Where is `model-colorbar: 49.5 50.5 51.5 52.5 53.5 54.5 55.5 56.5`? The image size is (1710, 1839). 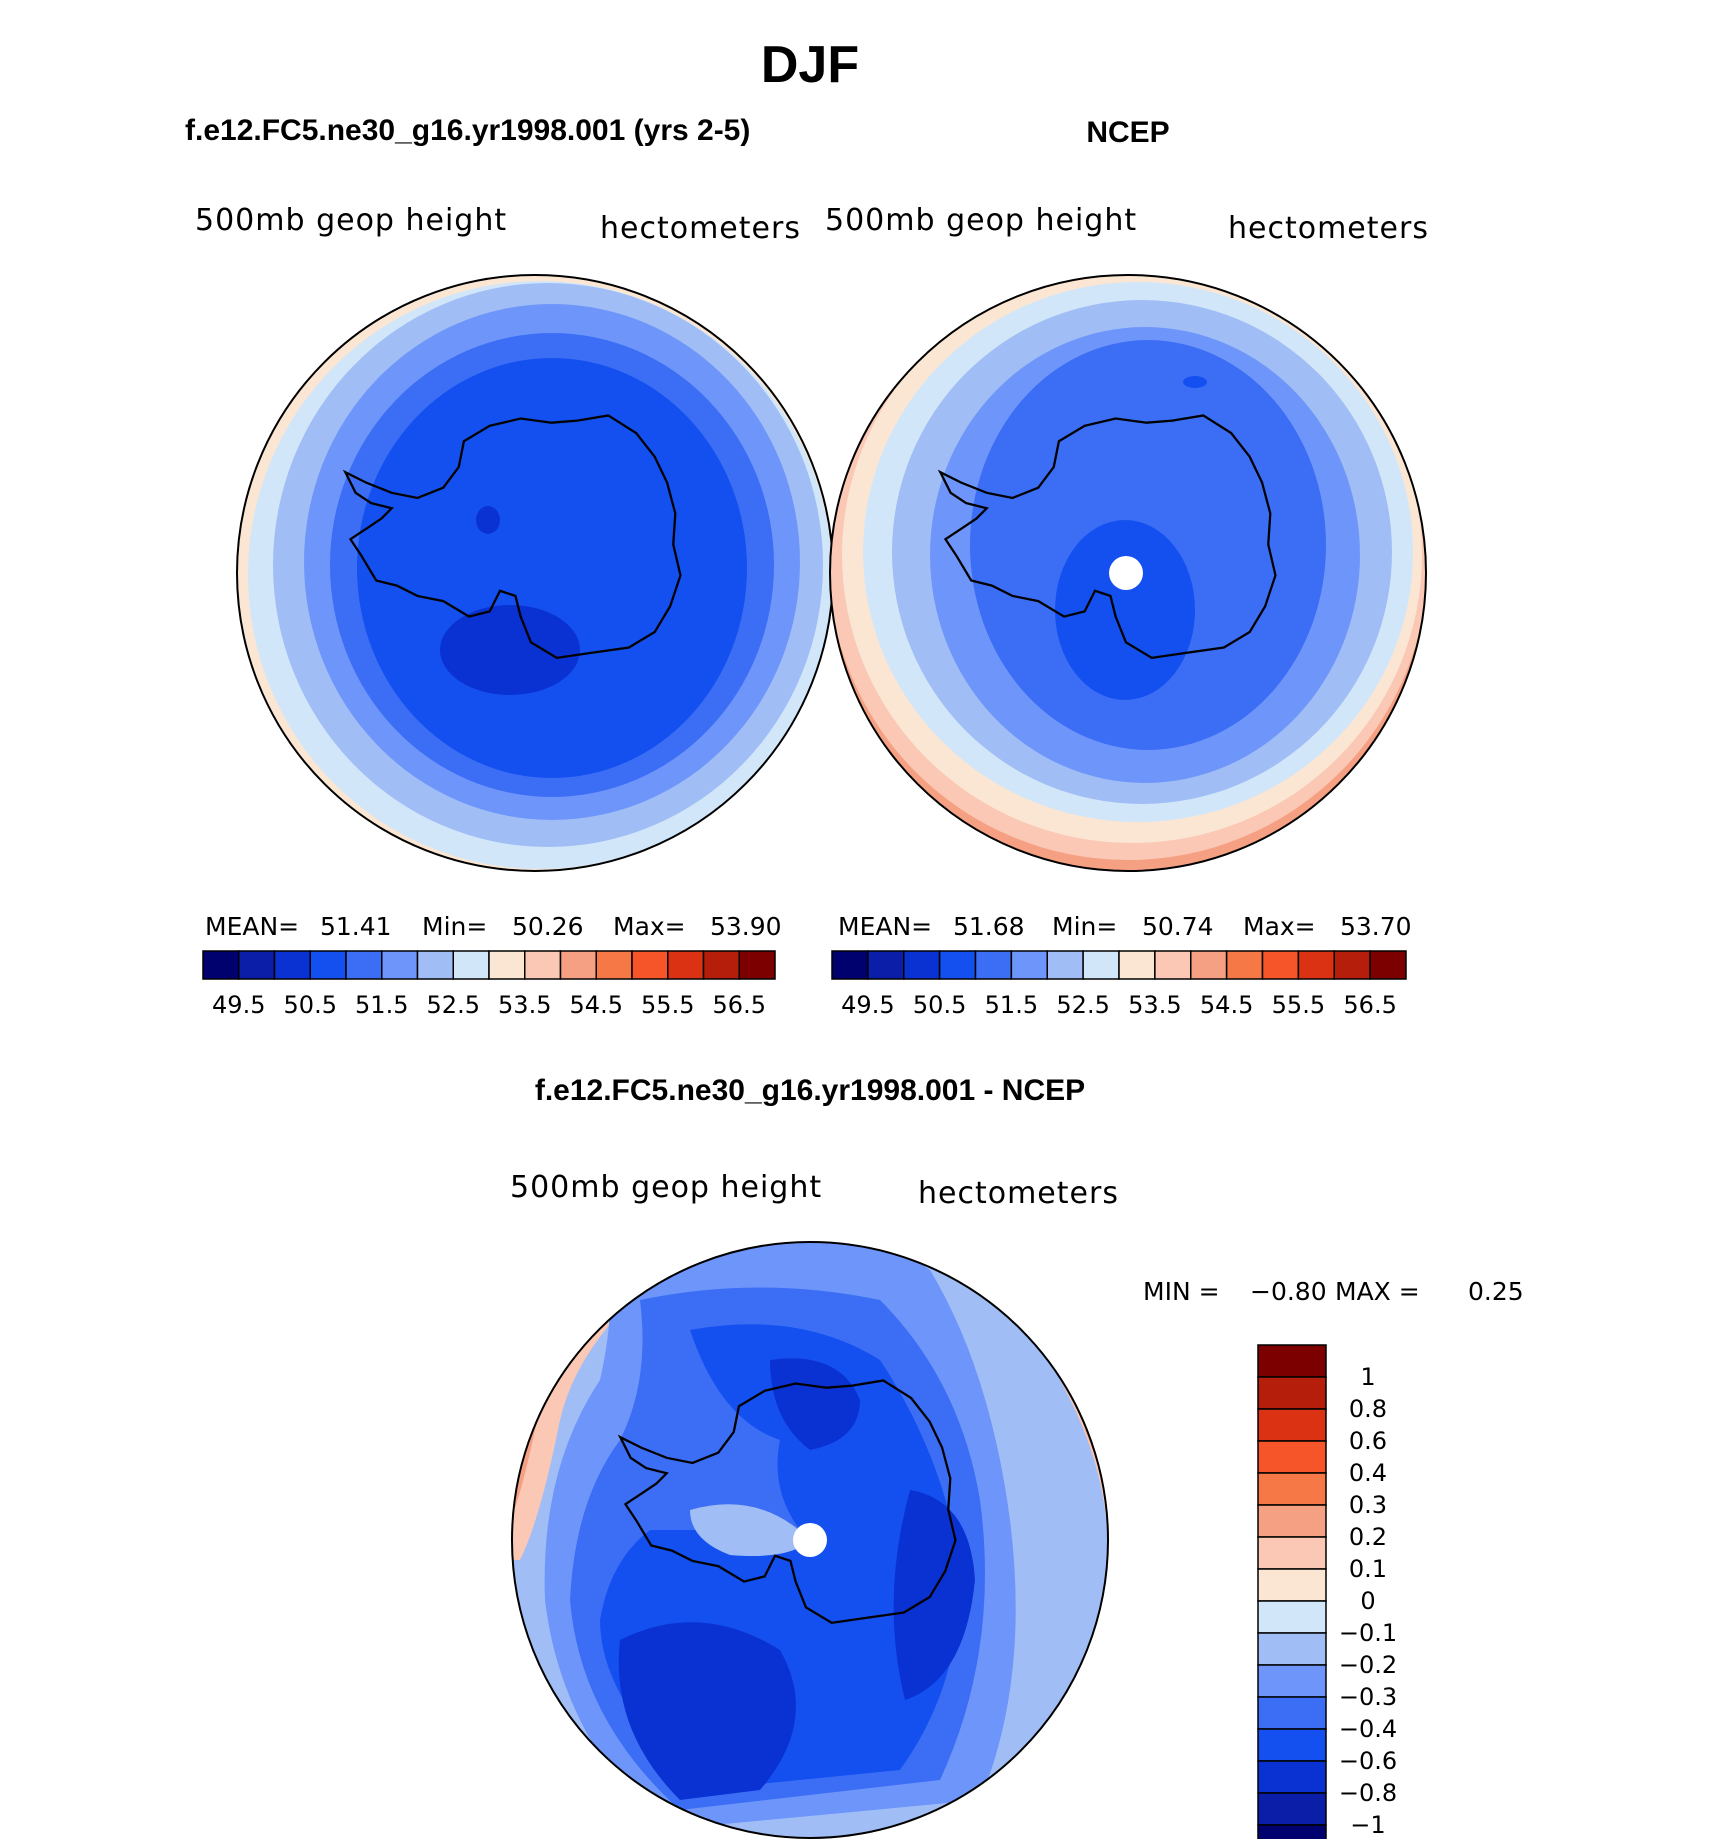 model-colorbar: 49.5 50.5 51.5 52.5 53.5 54.5 55.5 56.5 is located at coordinates (489, 984).